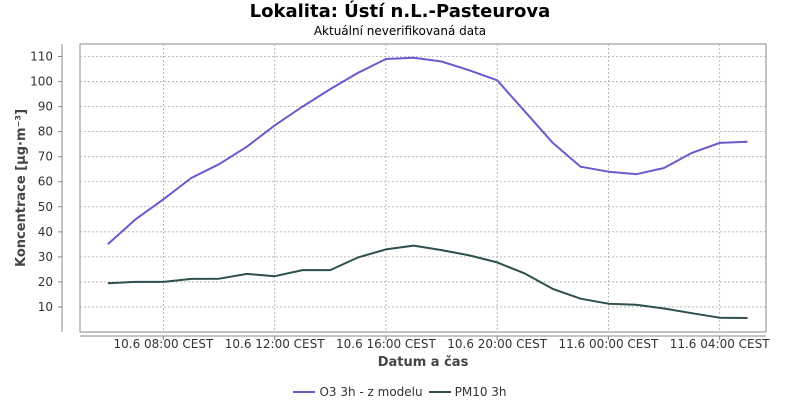 Image resolution: width=800 pixels, height=400 pixels. Describe the element at coordinates (41, 82) in the screenshot. I see `y-tick-label: 100` at that location.